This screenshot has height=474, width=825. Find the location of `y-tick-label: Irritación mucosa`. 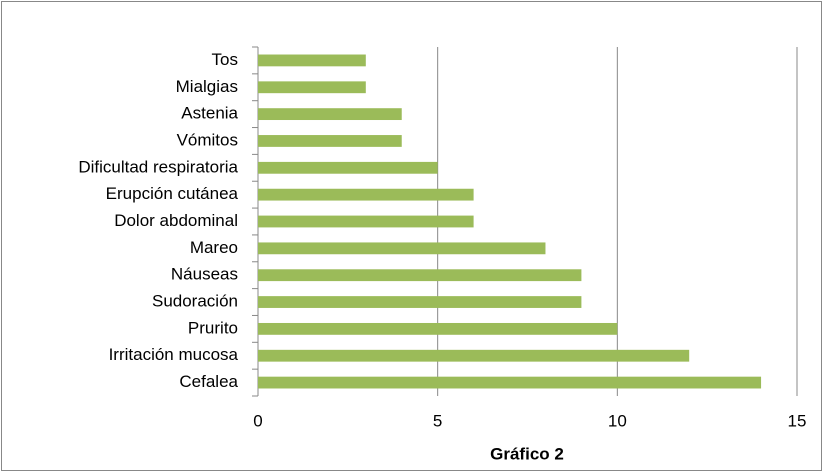

y-tick-label: Irritación mucosa is located at coordinates (174, 354).